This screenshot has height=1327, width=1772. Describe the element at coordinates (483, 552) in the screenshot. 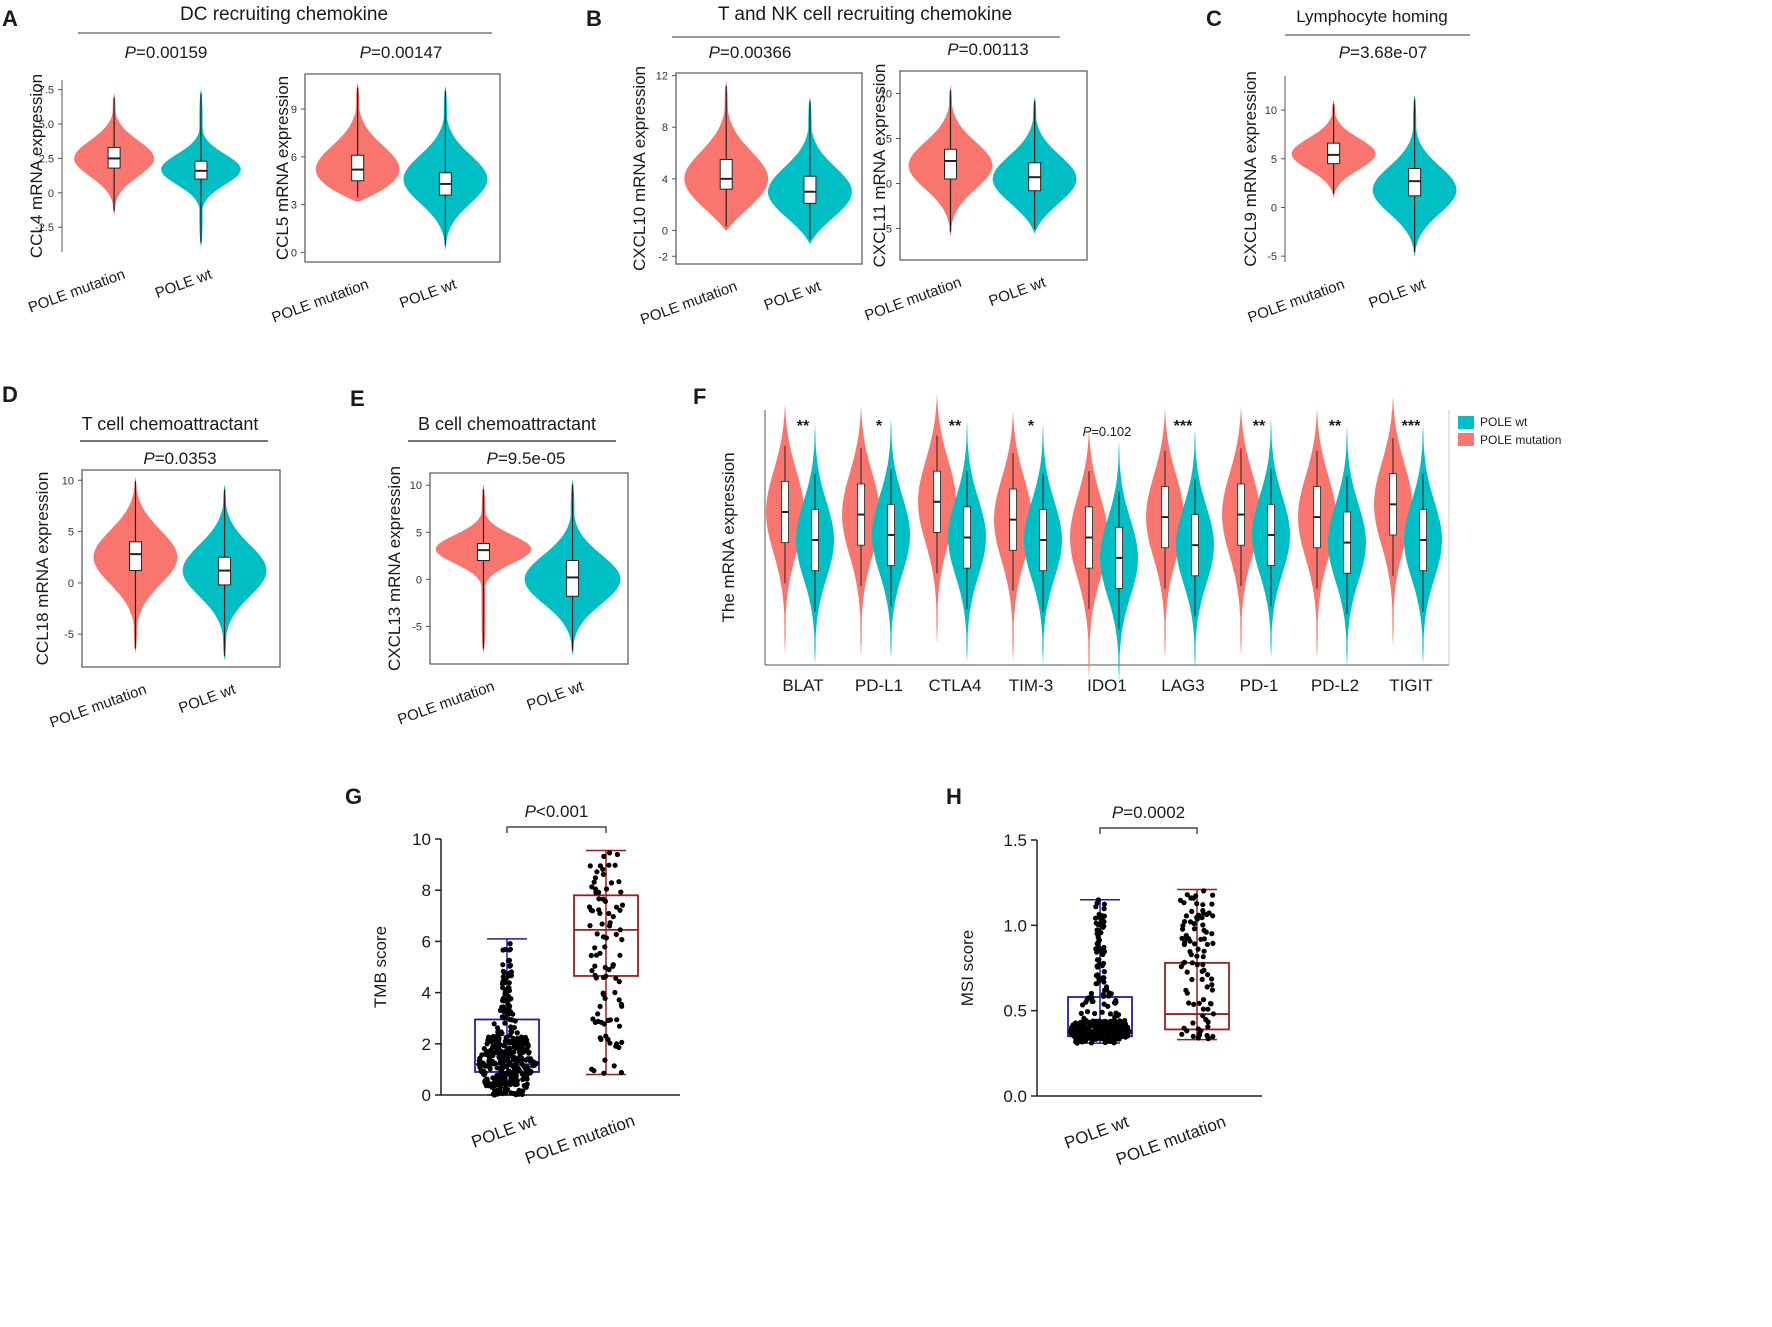

I see `box-iqr` at that location.